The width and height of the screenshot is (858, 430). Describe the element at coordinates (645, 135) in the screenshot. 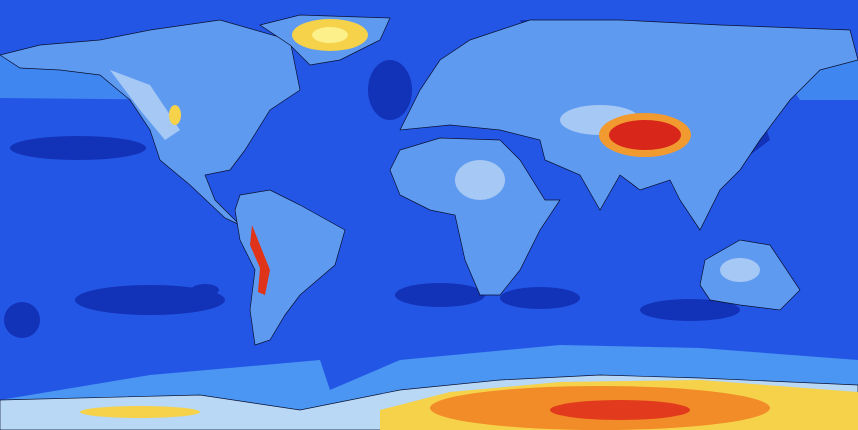

I see `plateau` at that location.